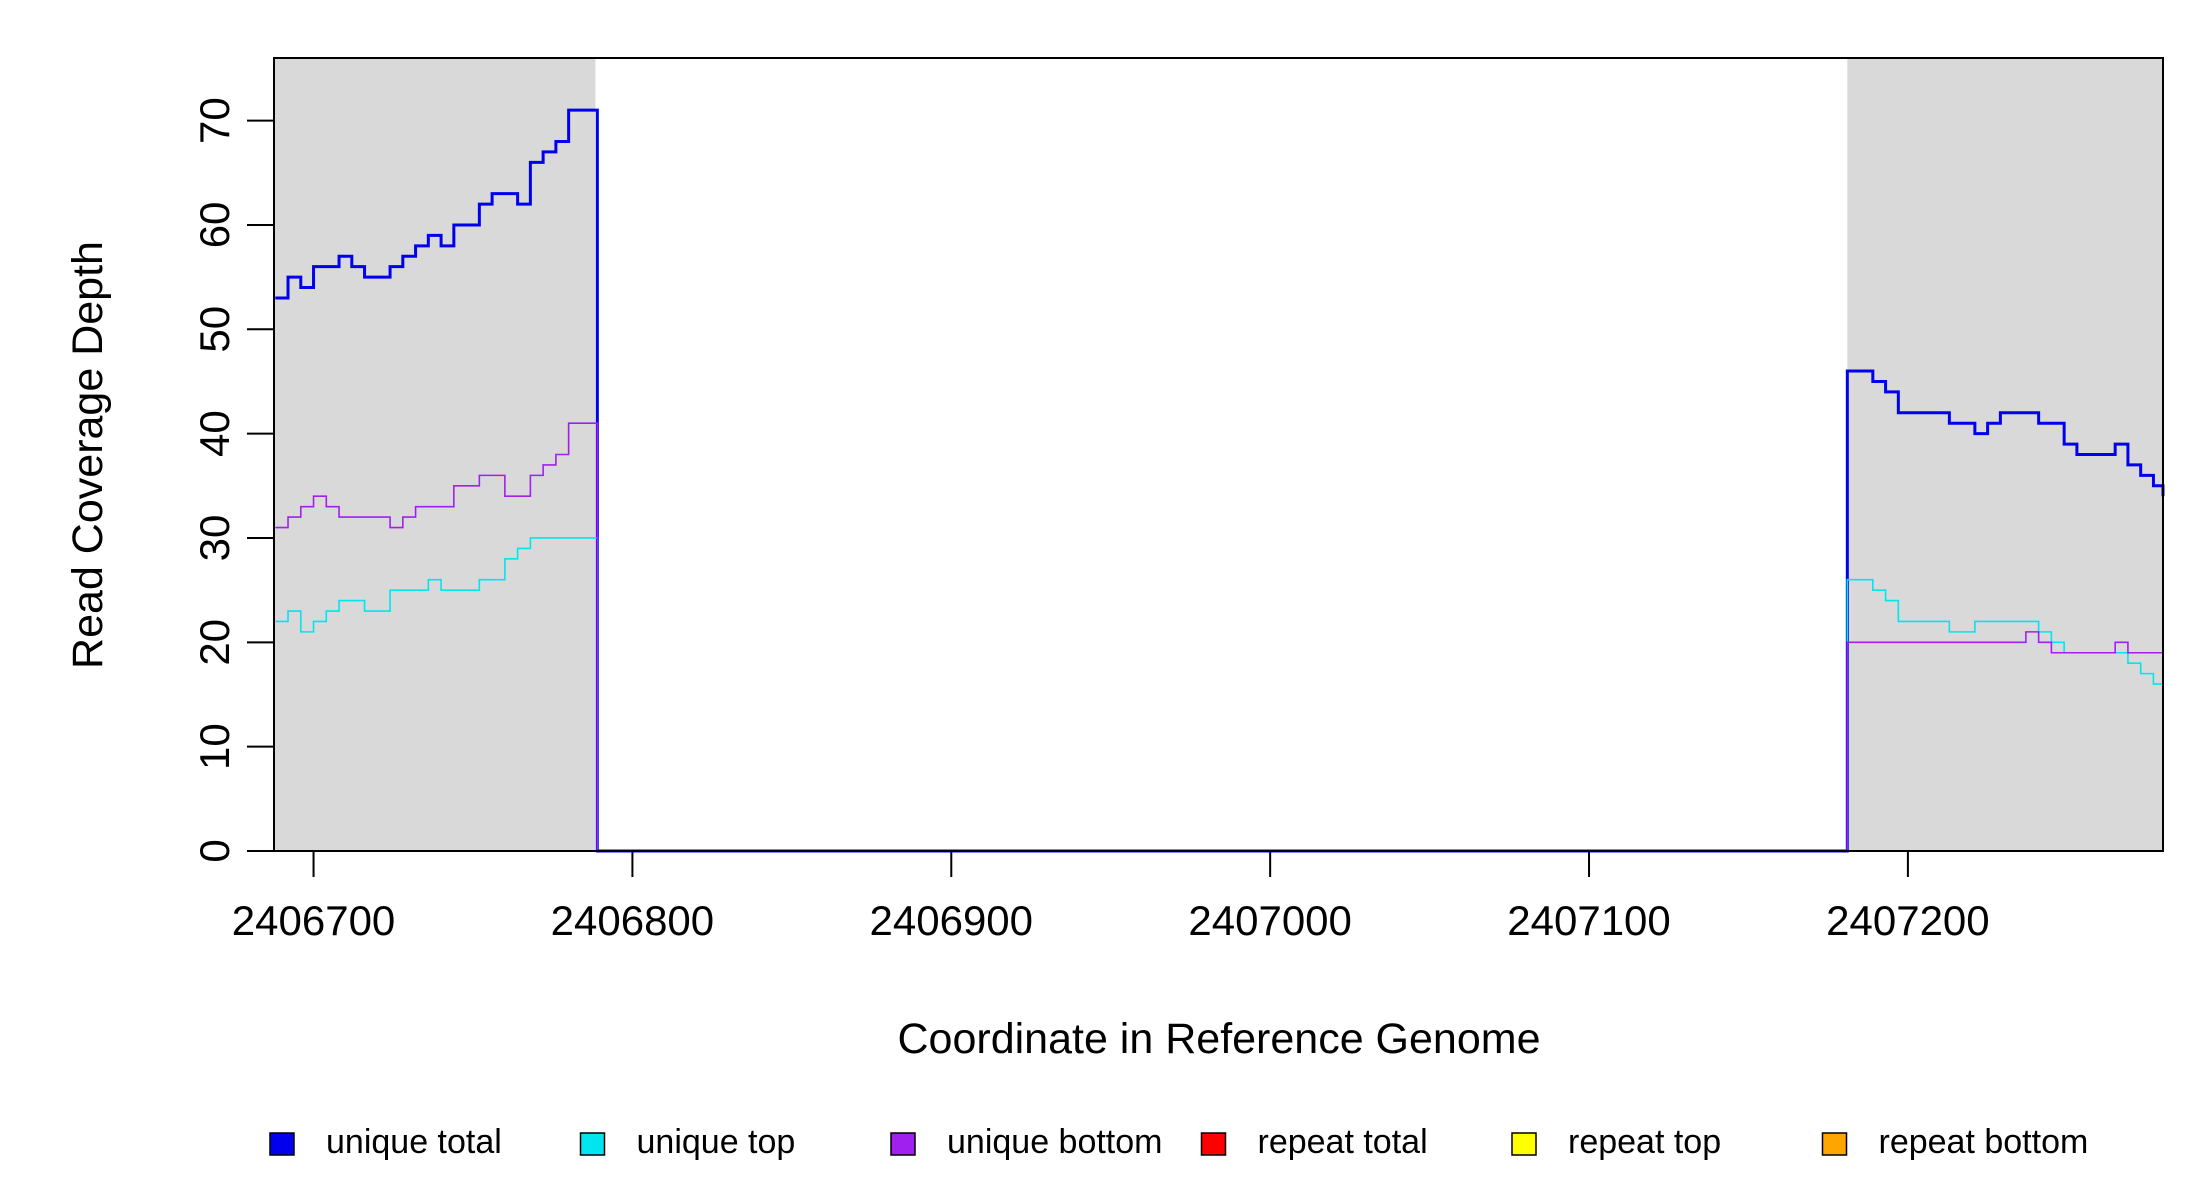 This screenshot has width=2200, height=1200. I want to click on y-tick-label: 70, so click(214, 120).